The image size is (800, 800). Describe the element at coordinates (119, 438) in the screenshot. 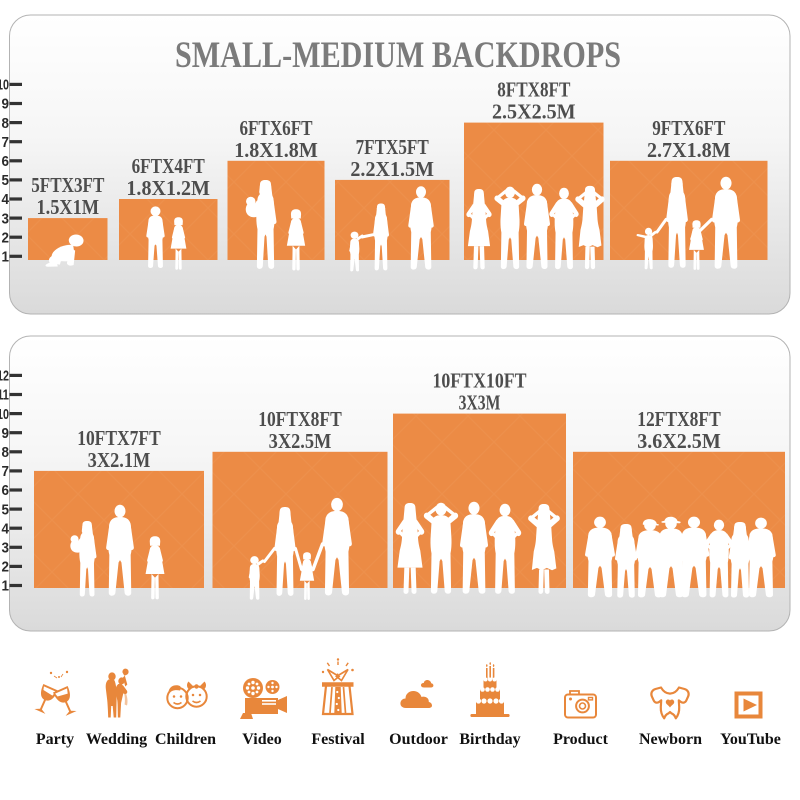

I see `svg-text: 10FTX7FT` at that location.